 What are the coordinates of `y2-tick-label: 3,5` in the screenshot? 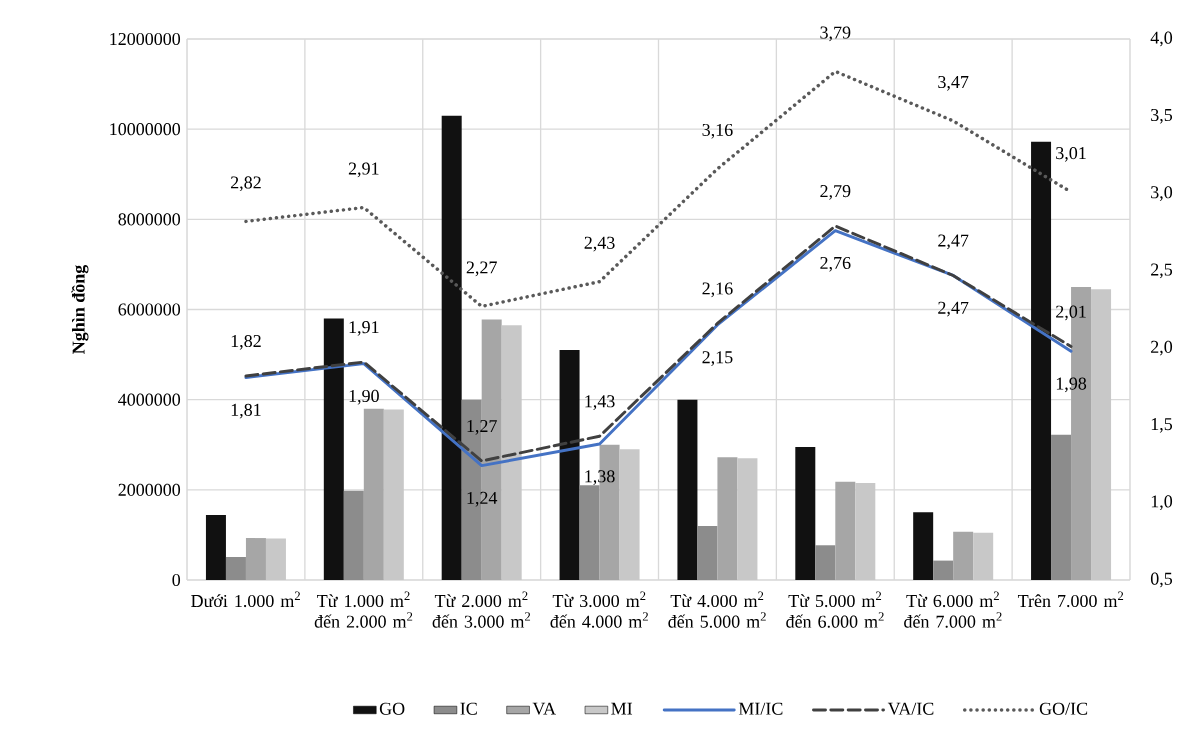 It's located at (1162, 116).